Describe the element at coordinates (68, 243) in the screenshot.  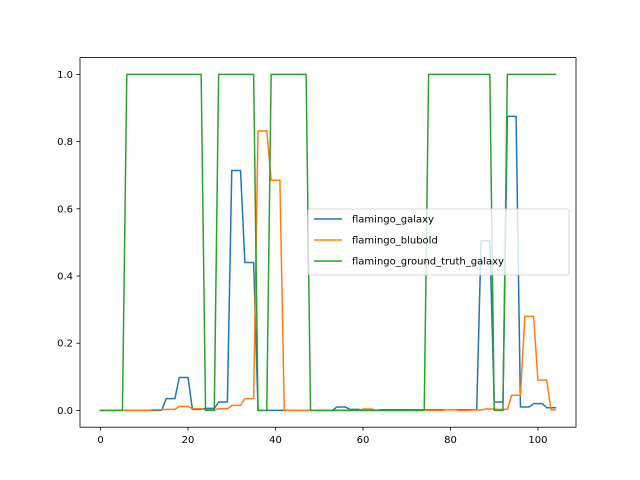
I see `y-axis: 0.0 0.2 0.4 0.6 0.8 1.0` at that location.